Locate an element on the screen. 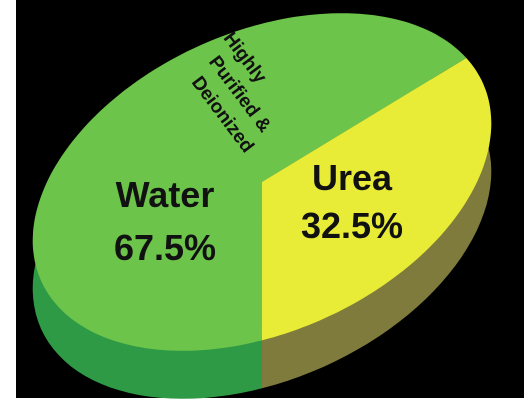 This screenshot has height=413, width=524. urea-value-label: 32.5% is located at coordinates (352, 225).